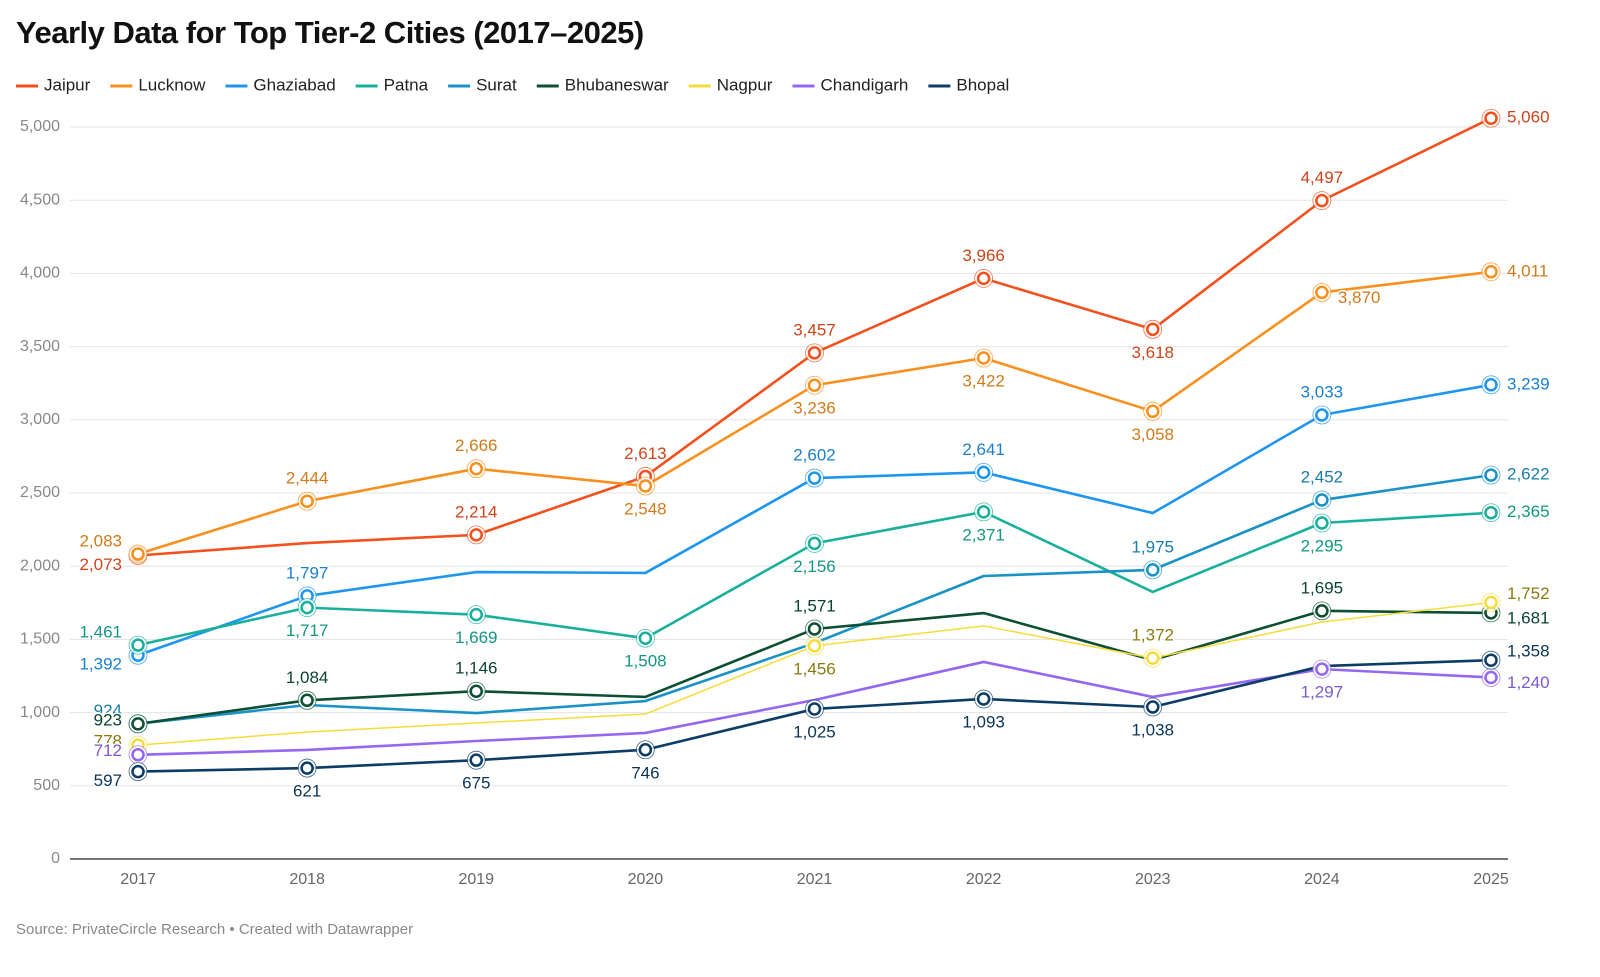 The image size is (1600, 977). Describe the element at coordinates (108, 741) in the screenshot. I see `data-label: 778` at that location.